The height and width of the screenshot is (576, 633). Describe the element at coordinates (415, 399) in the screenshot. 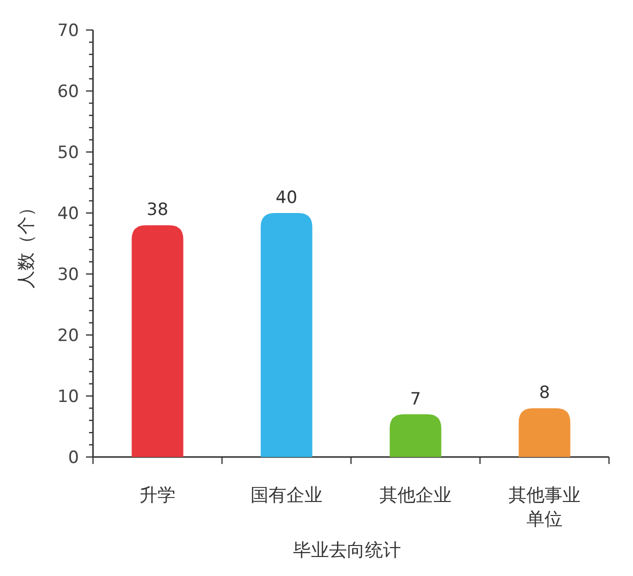

I see `data-label: 7` at that location.